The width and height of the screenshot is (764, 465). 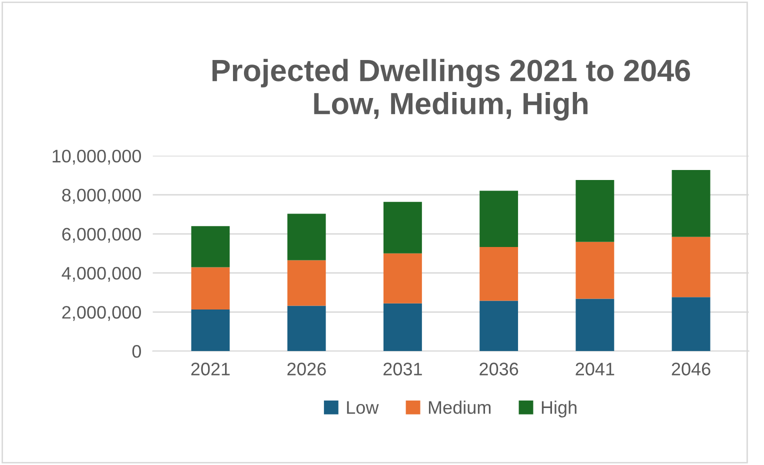 I want to click on chart-title: Projected Dwellings 2021 to 2046 Low, Medium, High, so click(x=451, y=89).